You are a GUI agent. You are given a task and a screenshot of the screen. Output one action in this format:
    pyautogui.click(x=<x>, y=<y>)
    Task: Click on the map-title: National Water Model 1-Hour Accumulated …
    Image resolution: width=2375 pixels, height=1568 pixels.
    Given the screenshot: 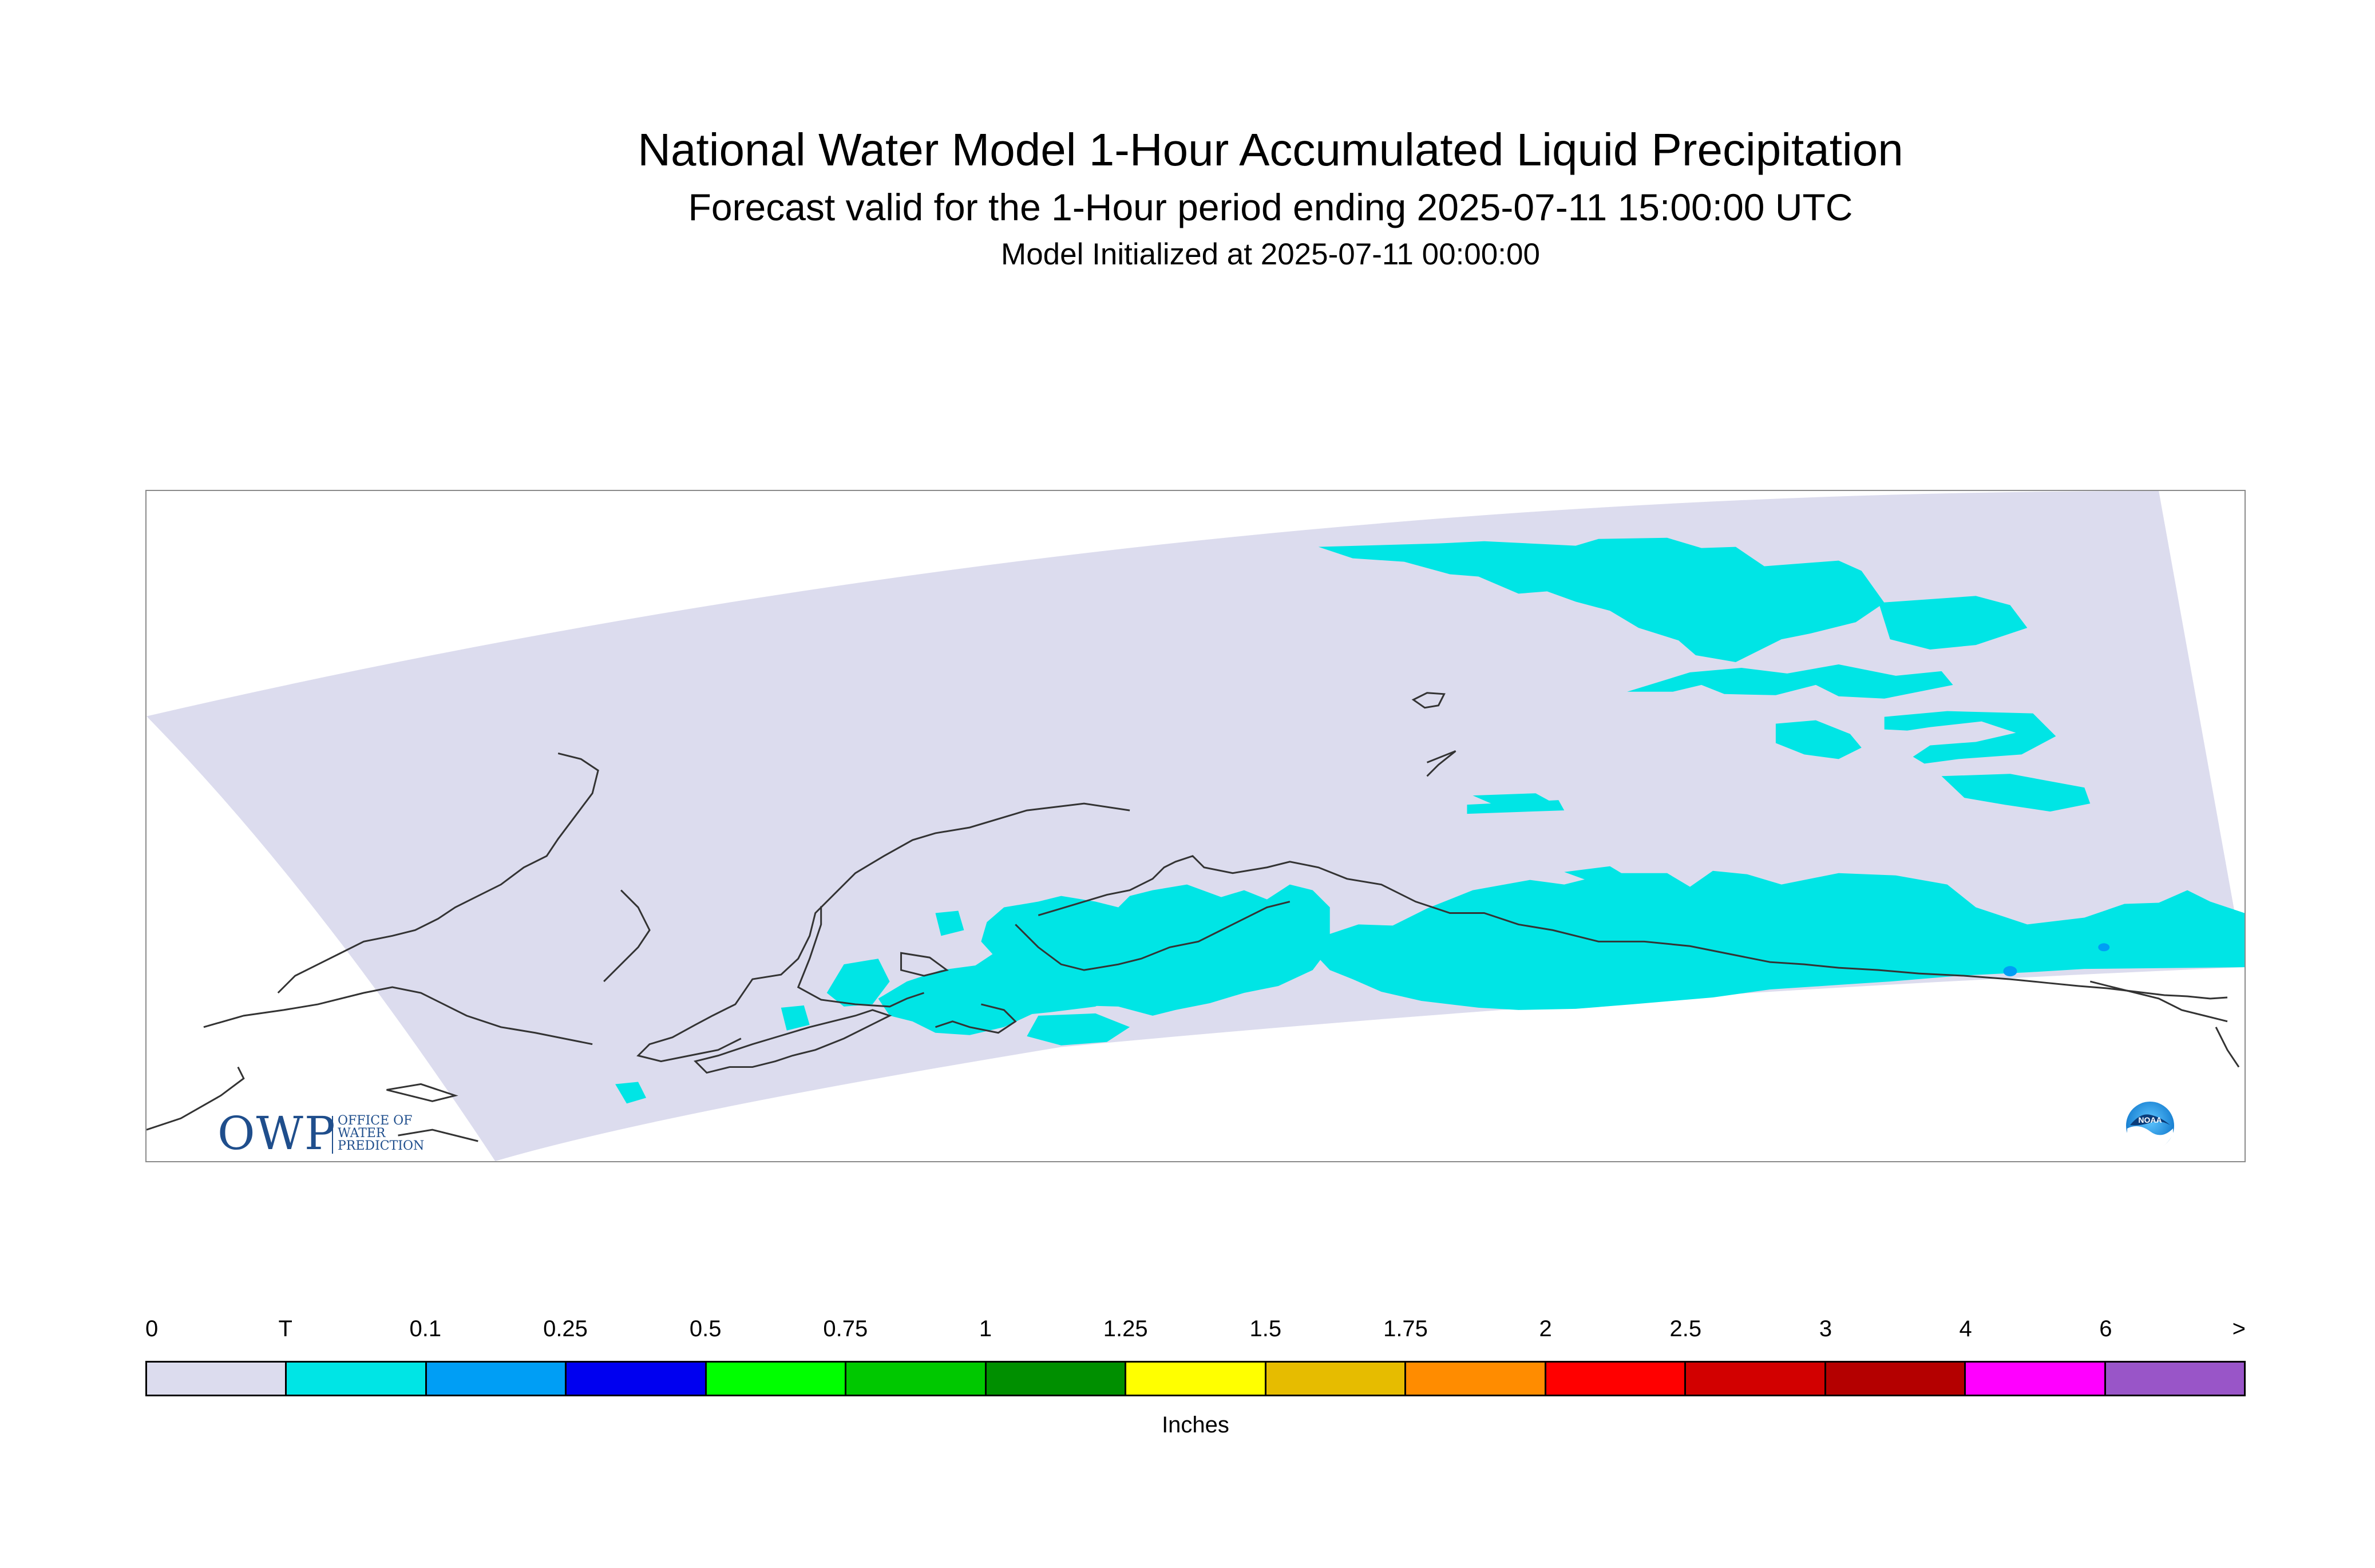 What is the action you would take?
    pyautogui.click(x=1270, y=149)
    